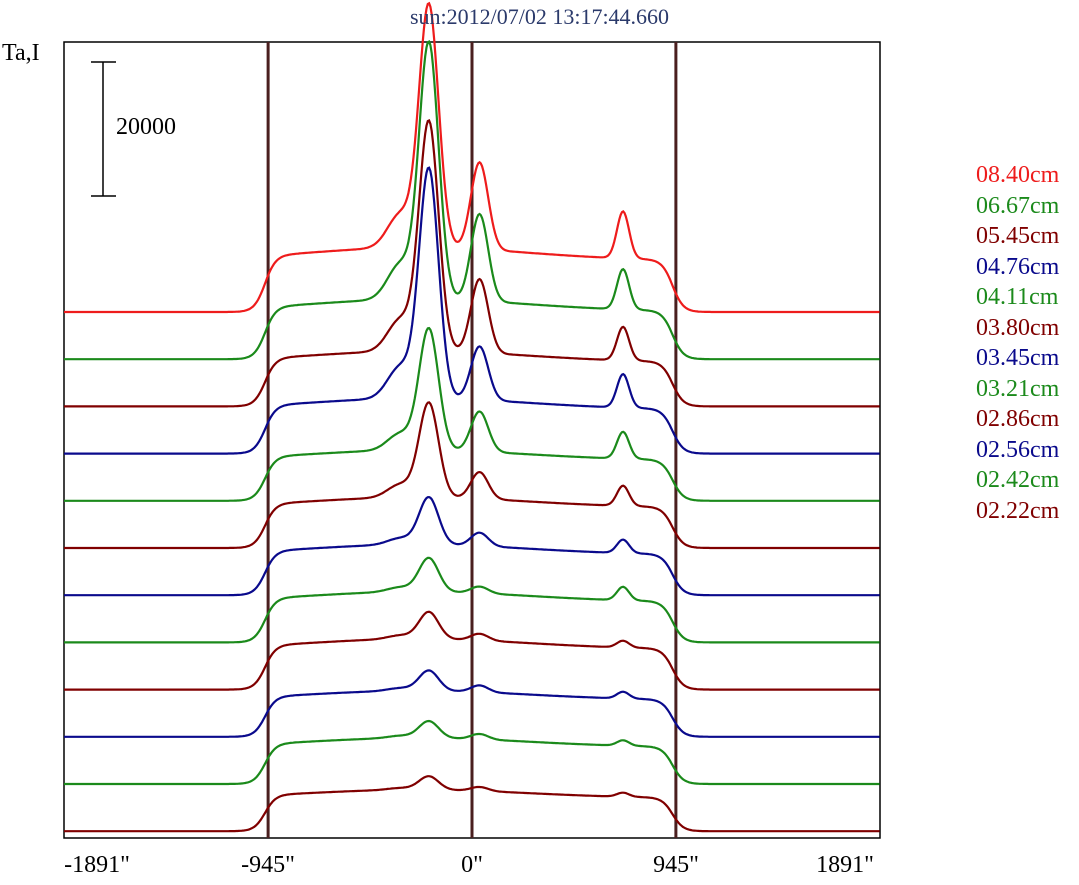 Image resolution: width=1079 pixels, height=885 pixels. What do you see at coordinates (676, 865) in the screenshot?
I see `x-tick-label-4: 945"` at bounding box center [676, 865].